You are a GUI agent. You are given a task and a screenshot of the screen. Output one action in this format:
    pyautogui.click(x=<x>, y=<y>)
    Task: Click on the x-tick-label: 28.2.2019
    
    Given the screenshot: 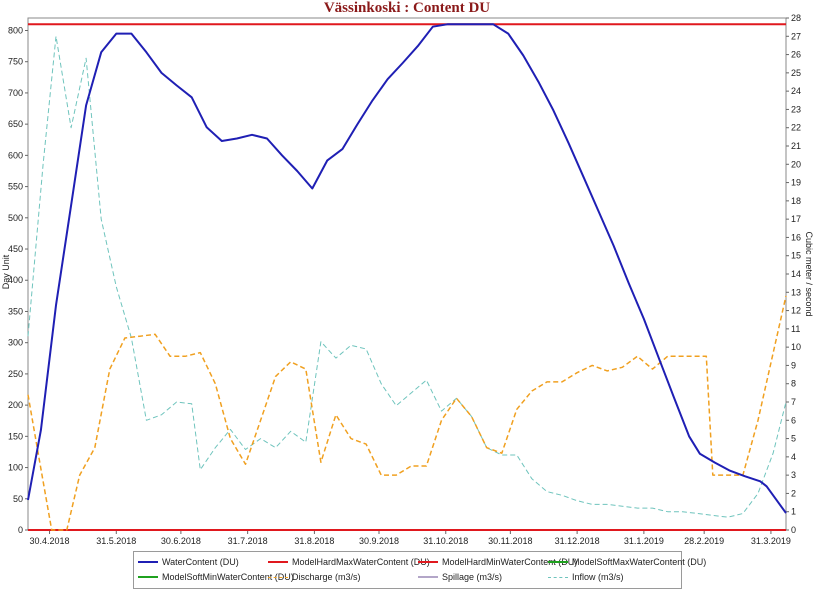 What is the action you would take?
    pyautogui.click(x=704, y=541)
    